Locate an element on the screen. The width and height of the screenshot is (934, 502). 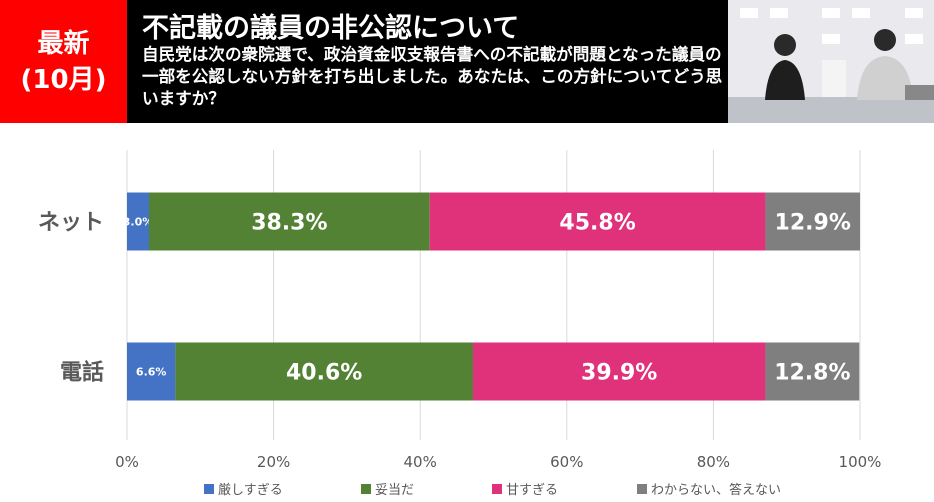
legend-label: 厳しすぎる is located at coordinates (250, 490).